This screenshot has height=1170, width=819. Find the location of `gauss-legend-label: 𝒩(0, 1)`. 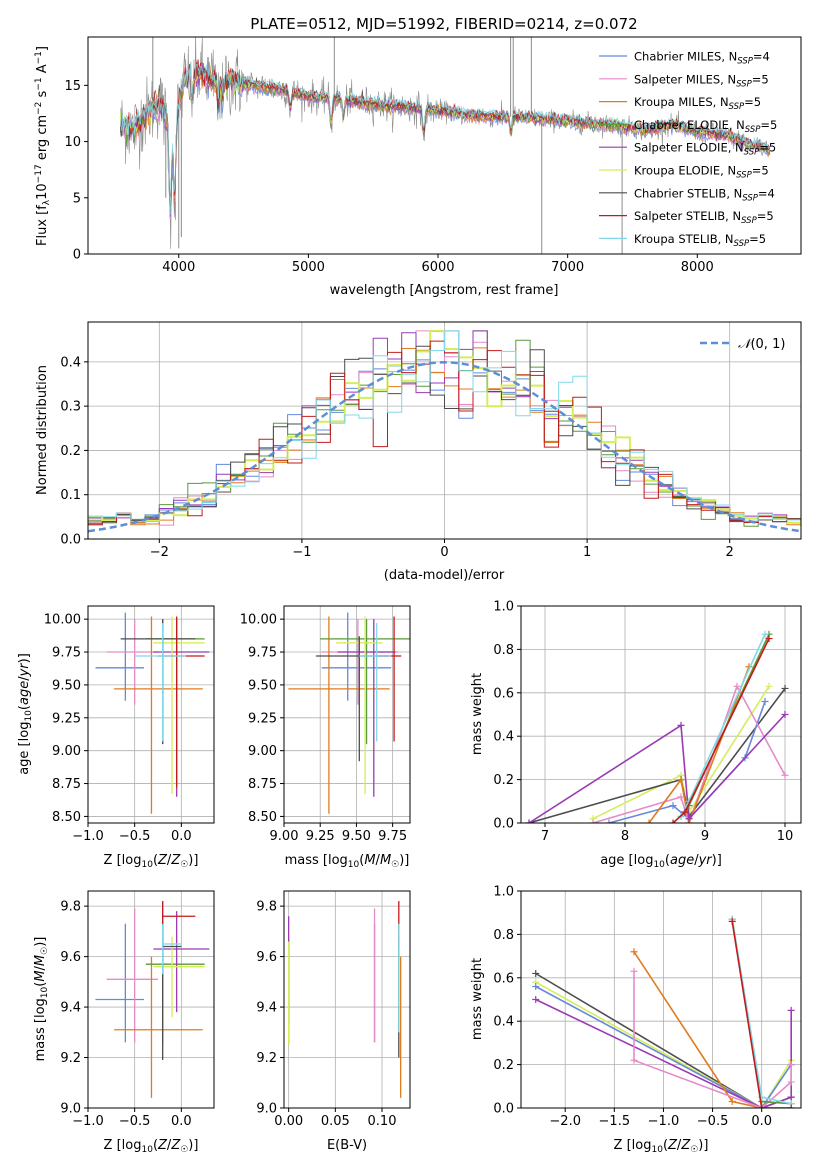

gauss-legend-label: 𝒩(0, 1) is located at coordinates (761, 344).